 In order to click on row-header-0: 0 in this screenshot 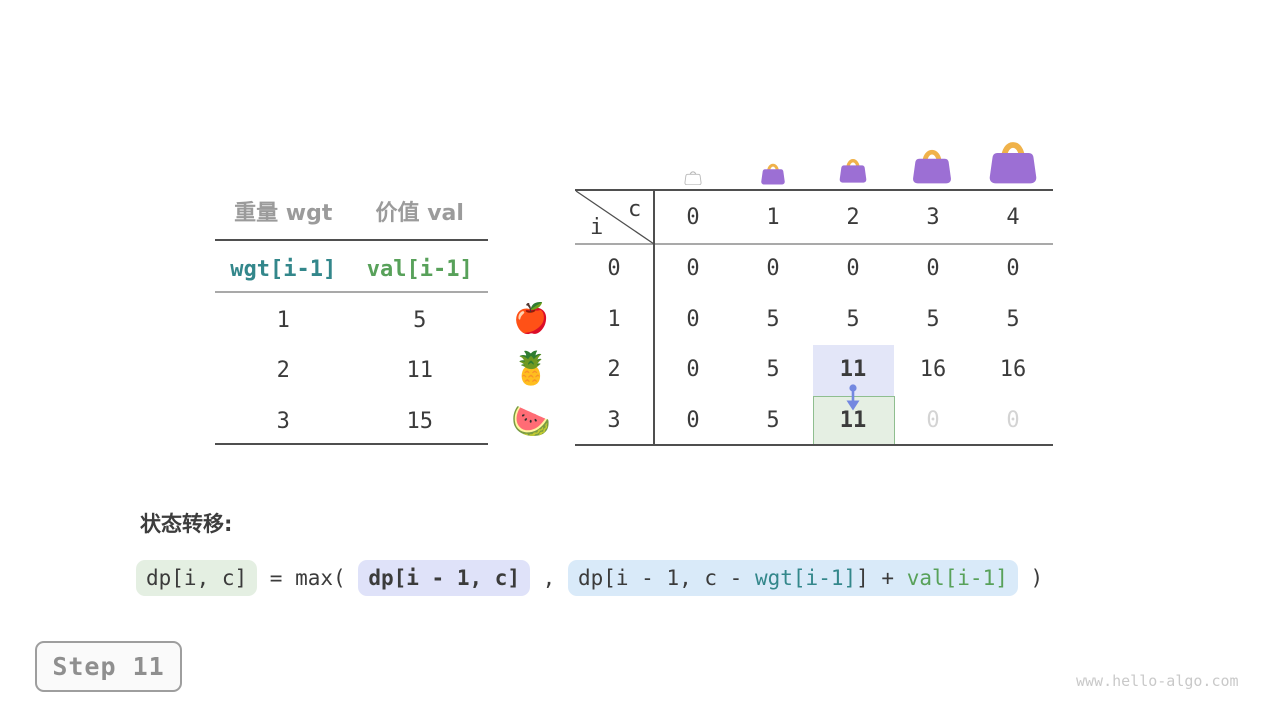, I will do `click(614, 268)`.